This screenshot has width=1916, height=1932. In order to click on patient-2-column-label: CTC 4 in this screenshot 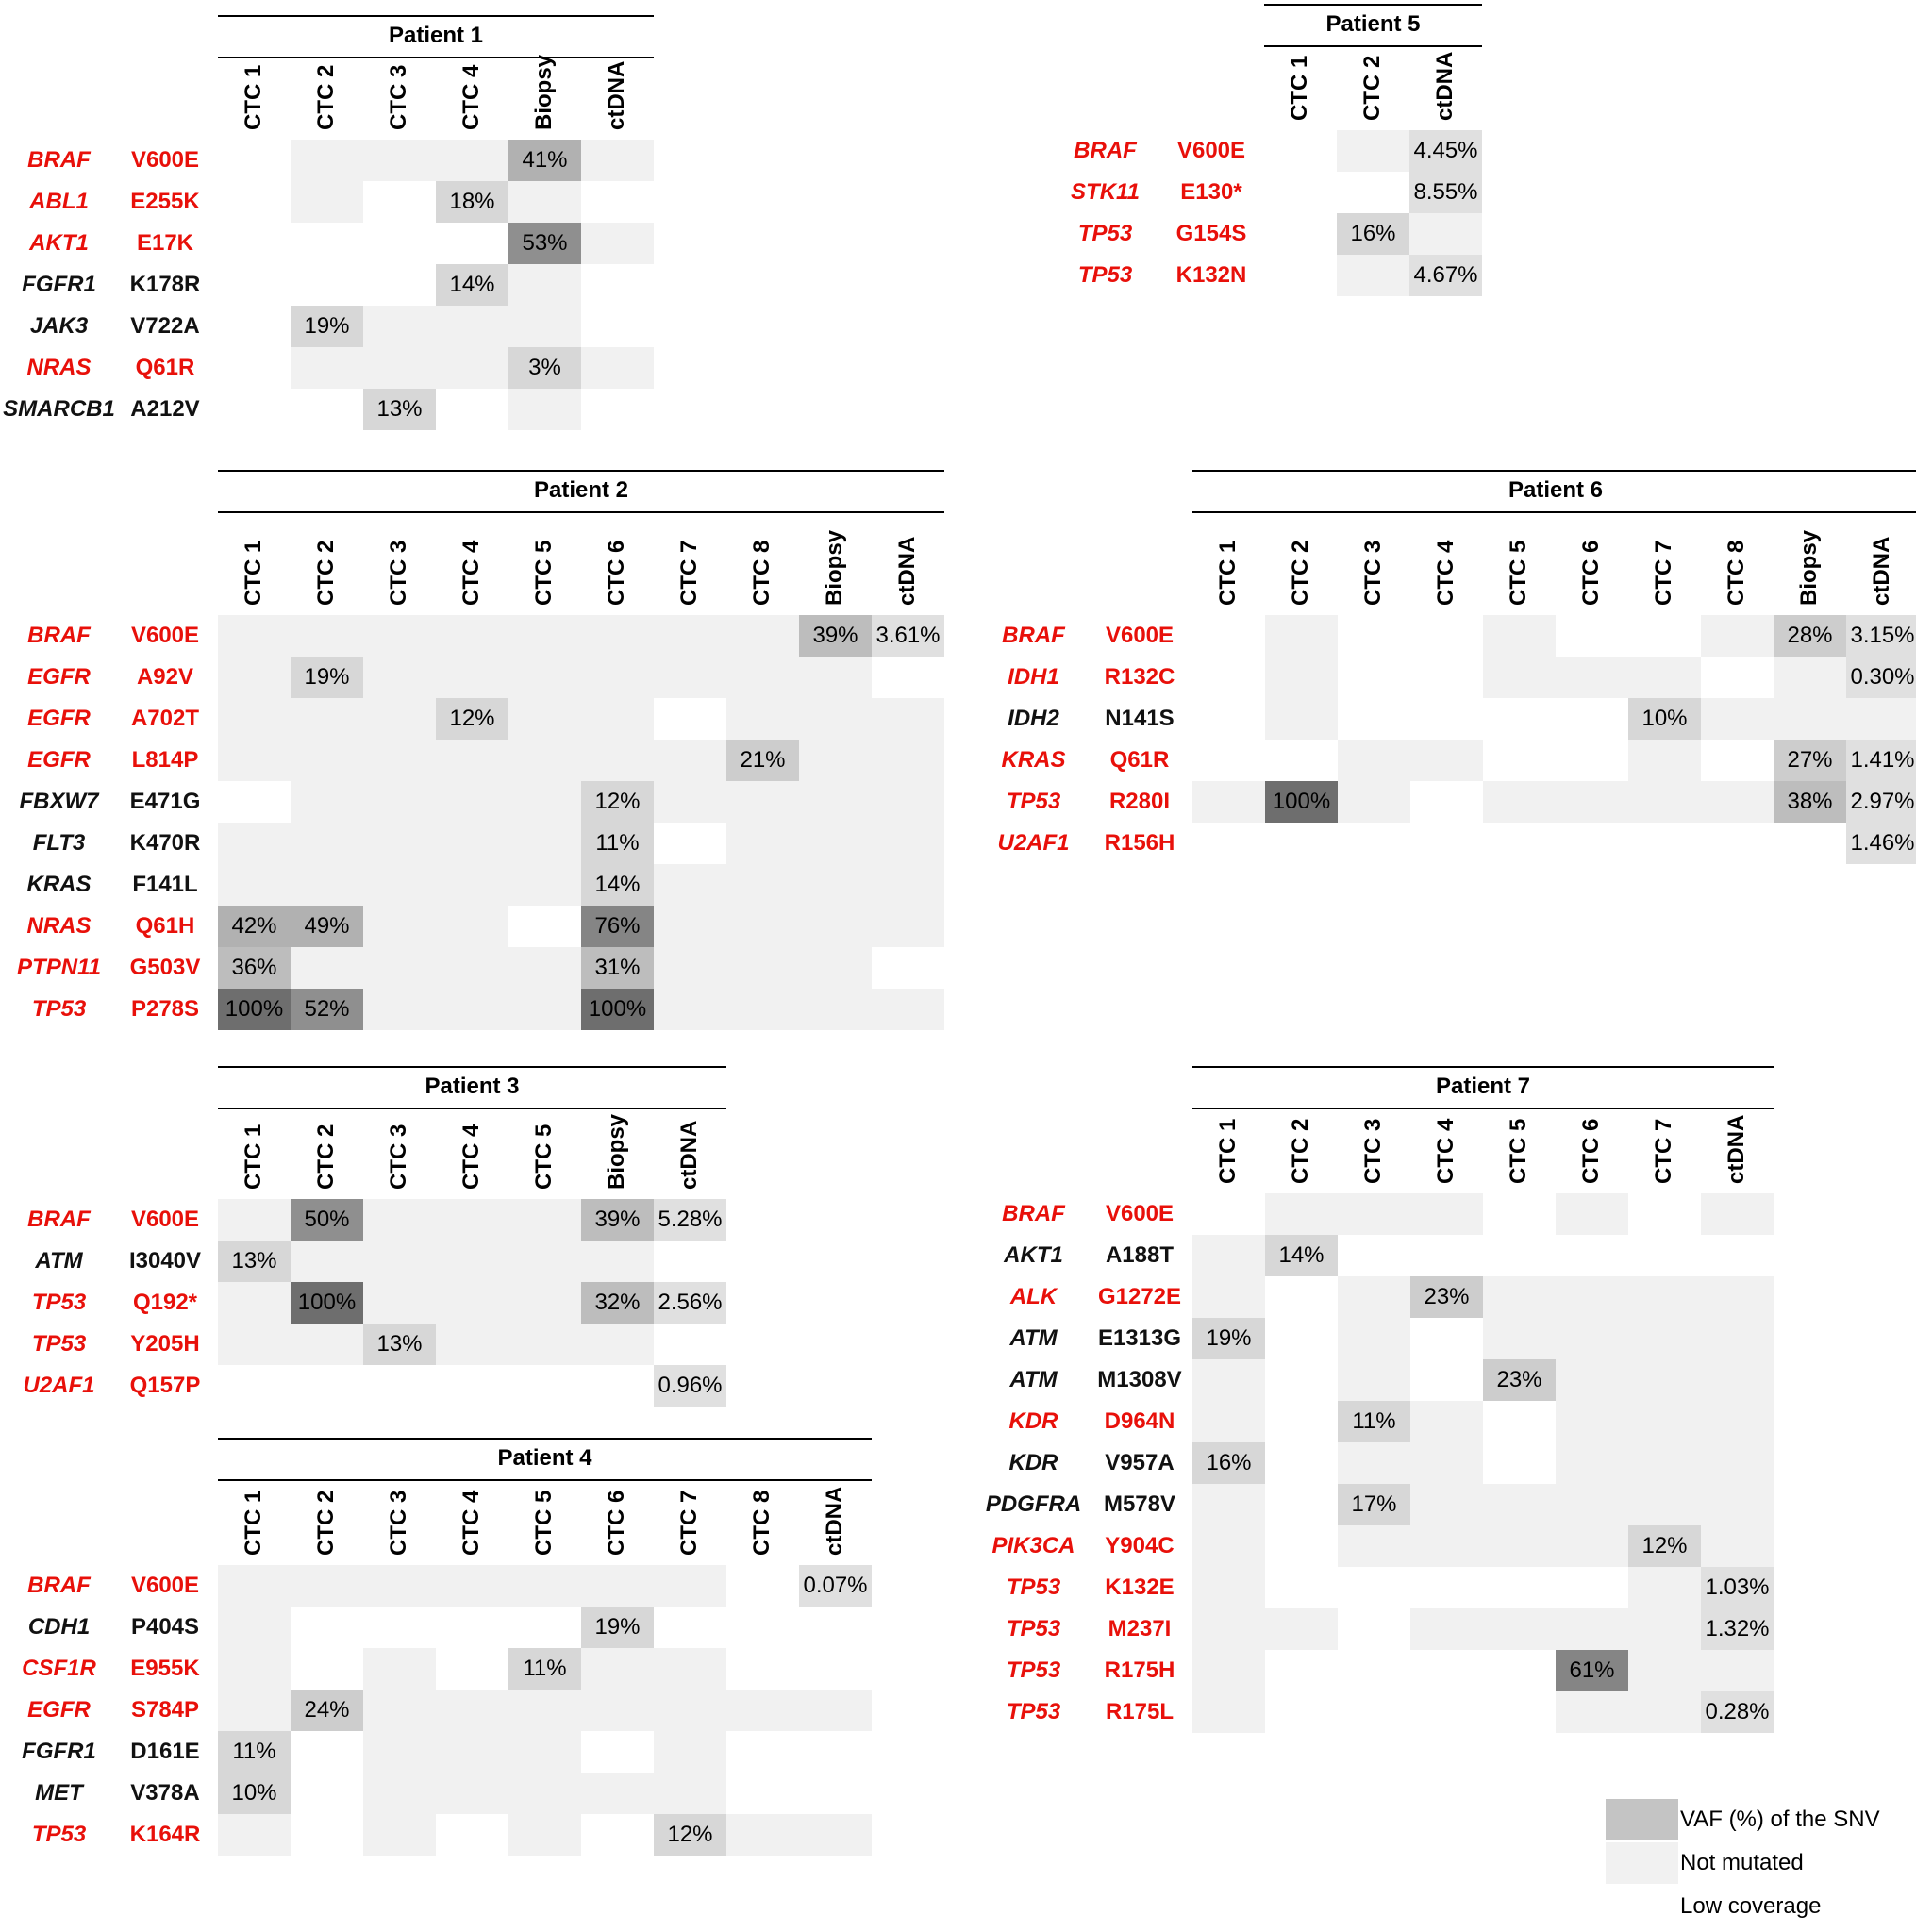, I will do `click(471, 573)`.